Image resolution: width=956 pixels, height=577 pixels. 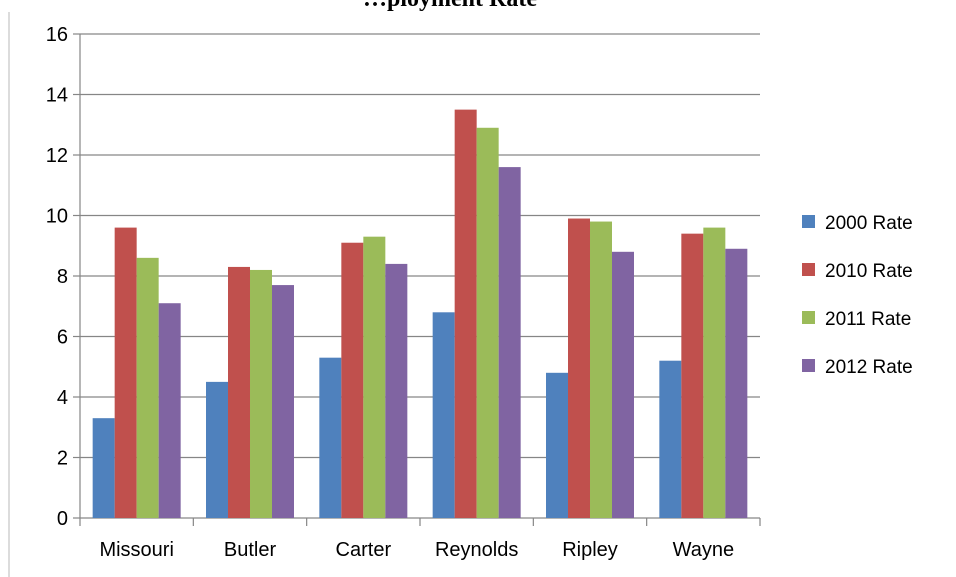 What do you see at coordinates (57, 96) in the screenshot?
I see `y-tick-label: 14` at bounding box center [57, 96].